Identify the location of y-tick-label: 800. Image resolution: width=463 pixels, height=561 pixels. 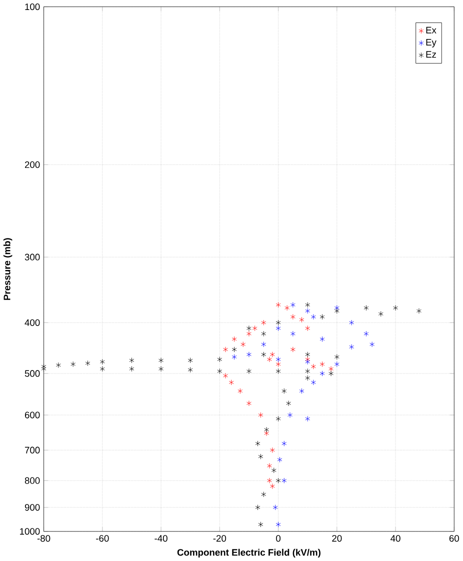
(32, 480).